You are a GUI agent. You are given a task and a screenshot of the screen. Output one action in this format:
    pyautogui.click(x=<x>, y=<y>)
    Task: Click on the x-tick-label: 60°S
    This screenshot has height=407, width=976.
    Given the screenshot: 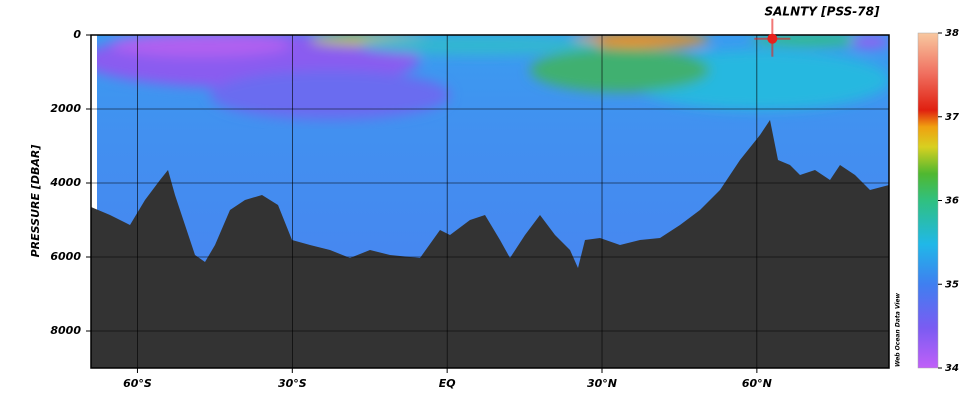 What is the action you would take?
    pyautogui.click(x=137, y=383)
    